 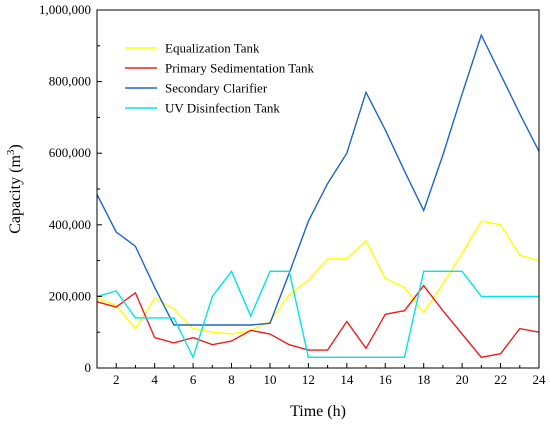 What do you see at coordinates (540, 379) in the screenshot?
I see `x-tick-label: 24` at bounding box center [540, 379].